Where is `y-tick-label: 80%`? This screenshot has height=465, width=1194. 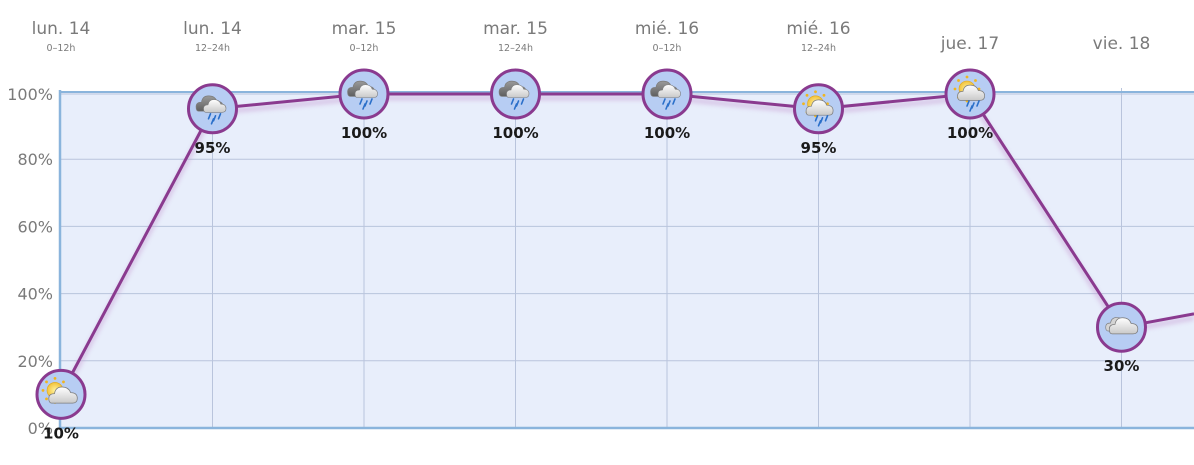
y-tick-label: 80% is located at coordinates (35, 159).